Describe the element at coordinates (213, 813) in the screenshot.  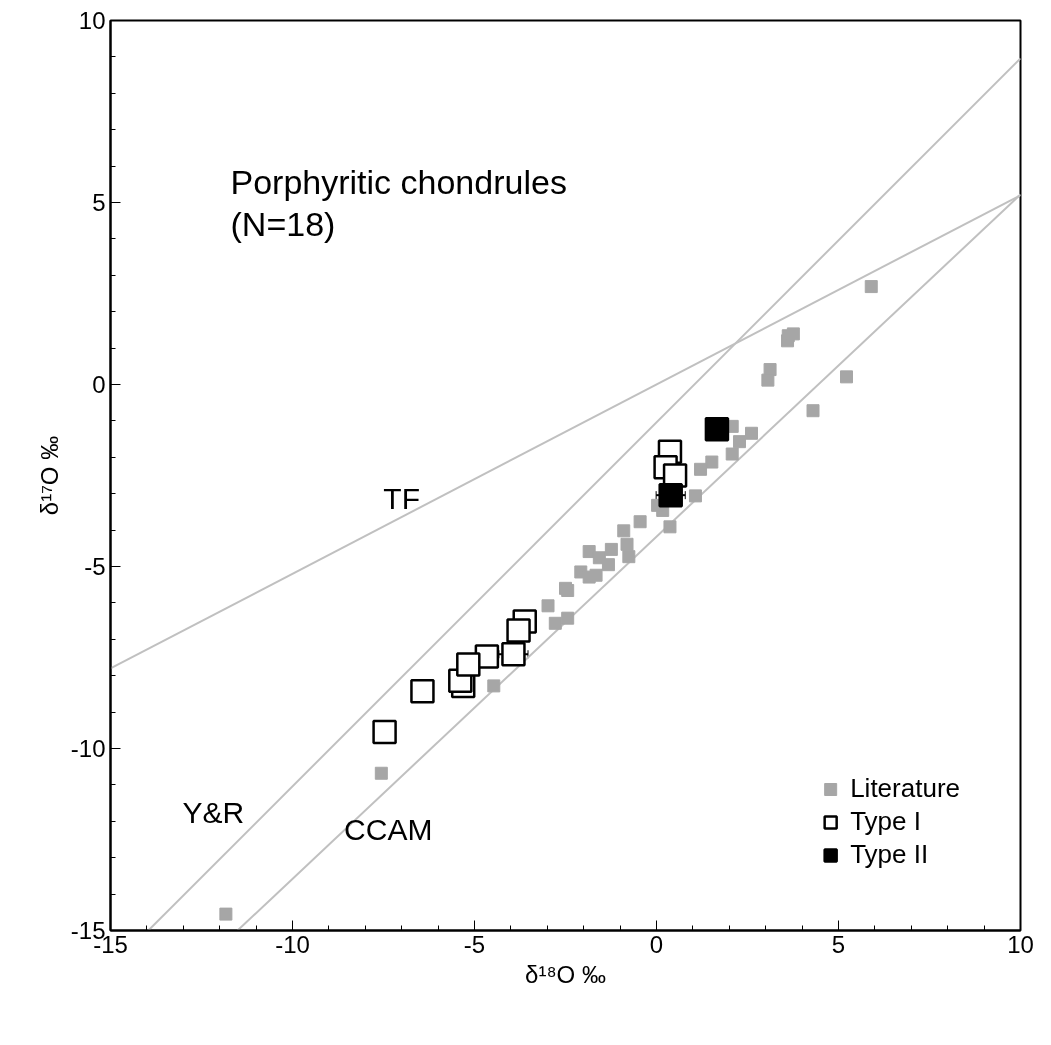
I see `series-label: Y&R` at that location.